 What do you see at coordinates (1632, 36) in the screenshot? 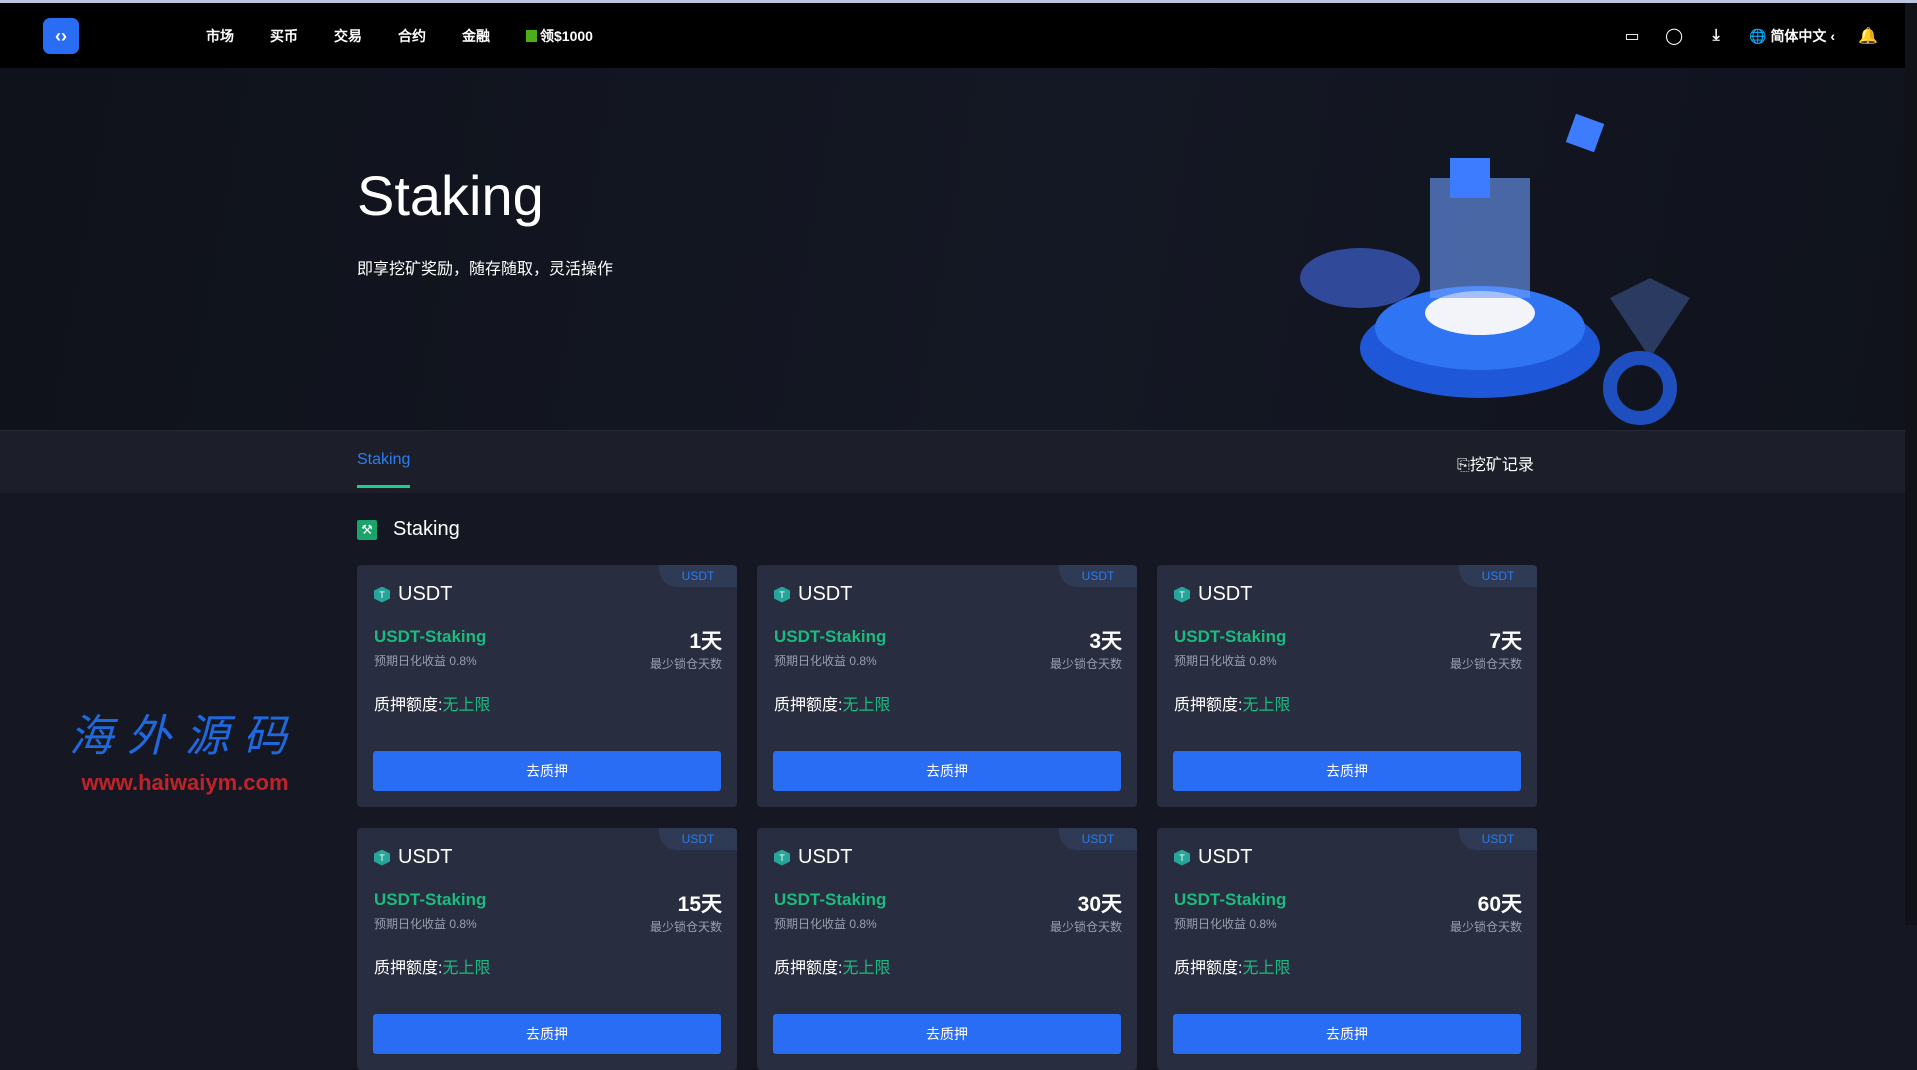
I see `wallet-icon: ▭` at bounding box center [1632, 36].